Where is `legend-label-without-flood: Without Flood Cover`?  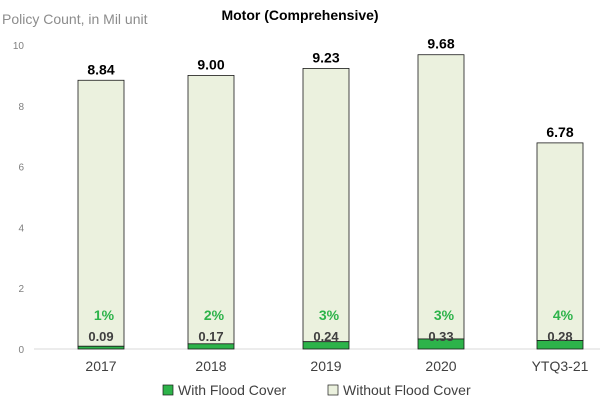
legend-label-without-flood: Without Flood Cover is located at coordinates (407, 390).